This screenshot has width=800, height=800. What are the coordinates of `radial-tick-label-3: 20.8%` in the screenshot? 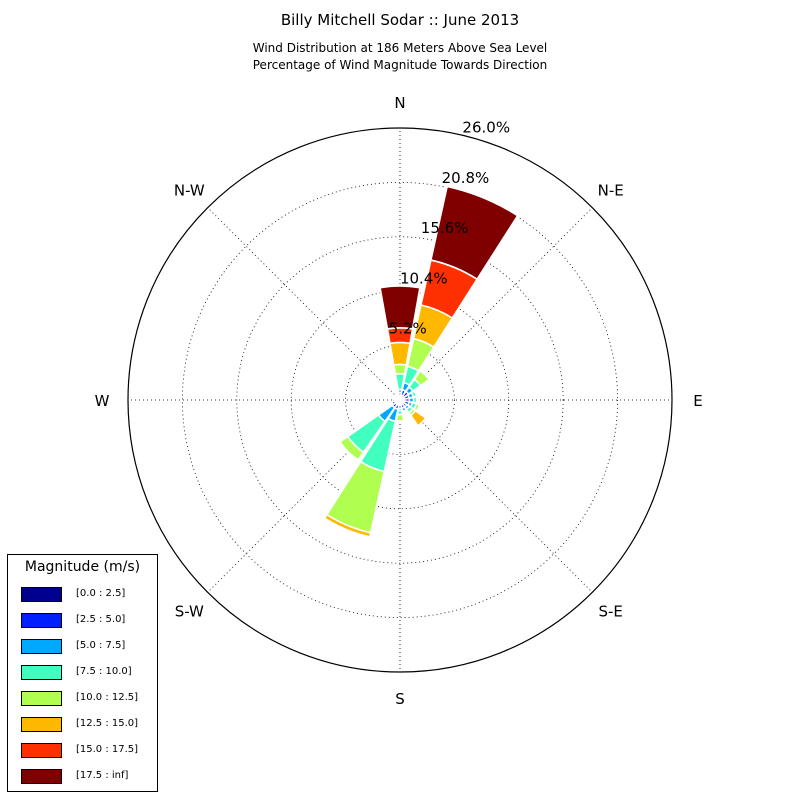 It's located at (466, 178).